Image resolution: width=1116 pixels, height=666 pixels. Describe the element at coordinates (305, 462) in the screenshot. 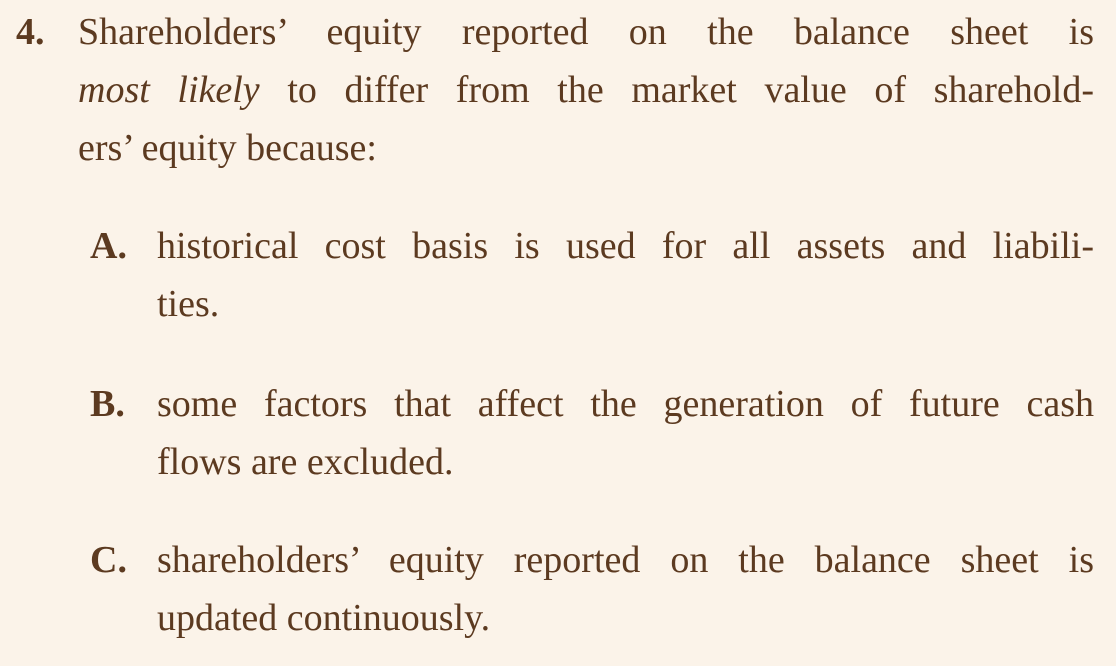

I see `option-b-line-2: flows are excluded.` at that location.